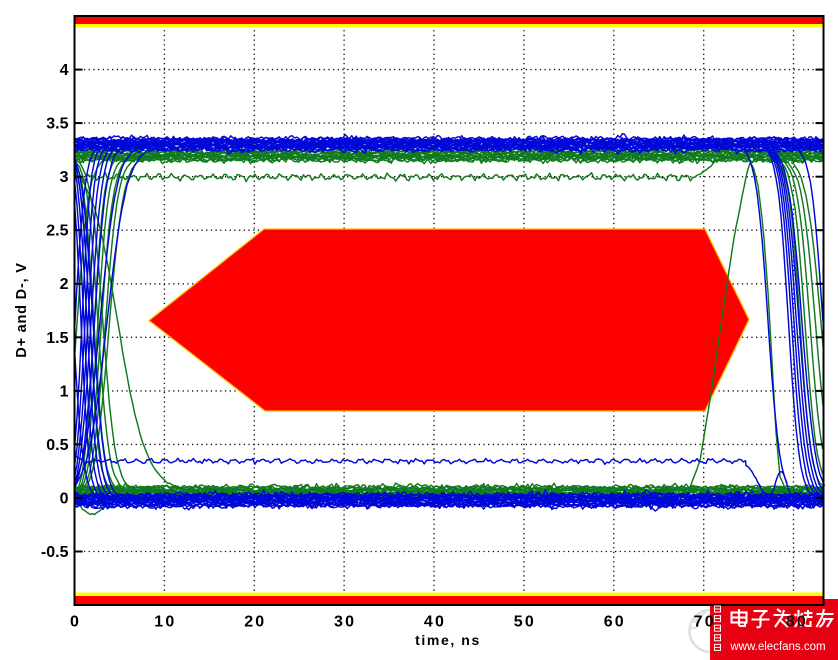  What do you see at coordinates (57, 338) in the screenshot?
I see `svg-text: 1.5` at bounding box center [57, 338].